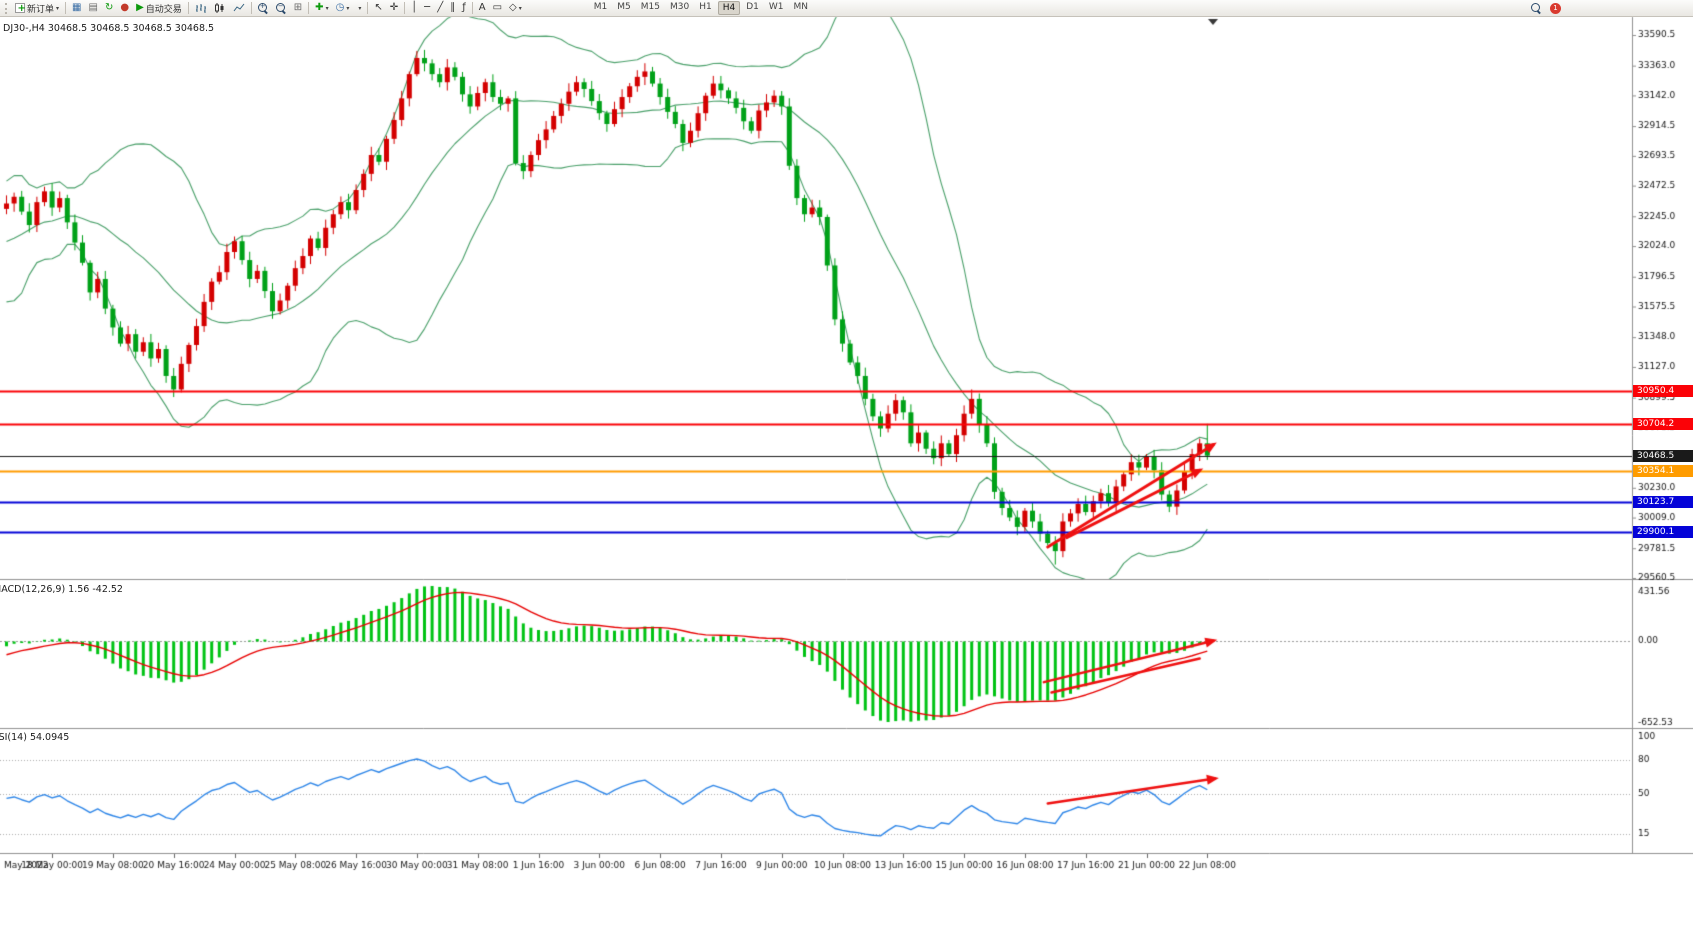  I want to click on charts-button: ▦, so click(76, 8).